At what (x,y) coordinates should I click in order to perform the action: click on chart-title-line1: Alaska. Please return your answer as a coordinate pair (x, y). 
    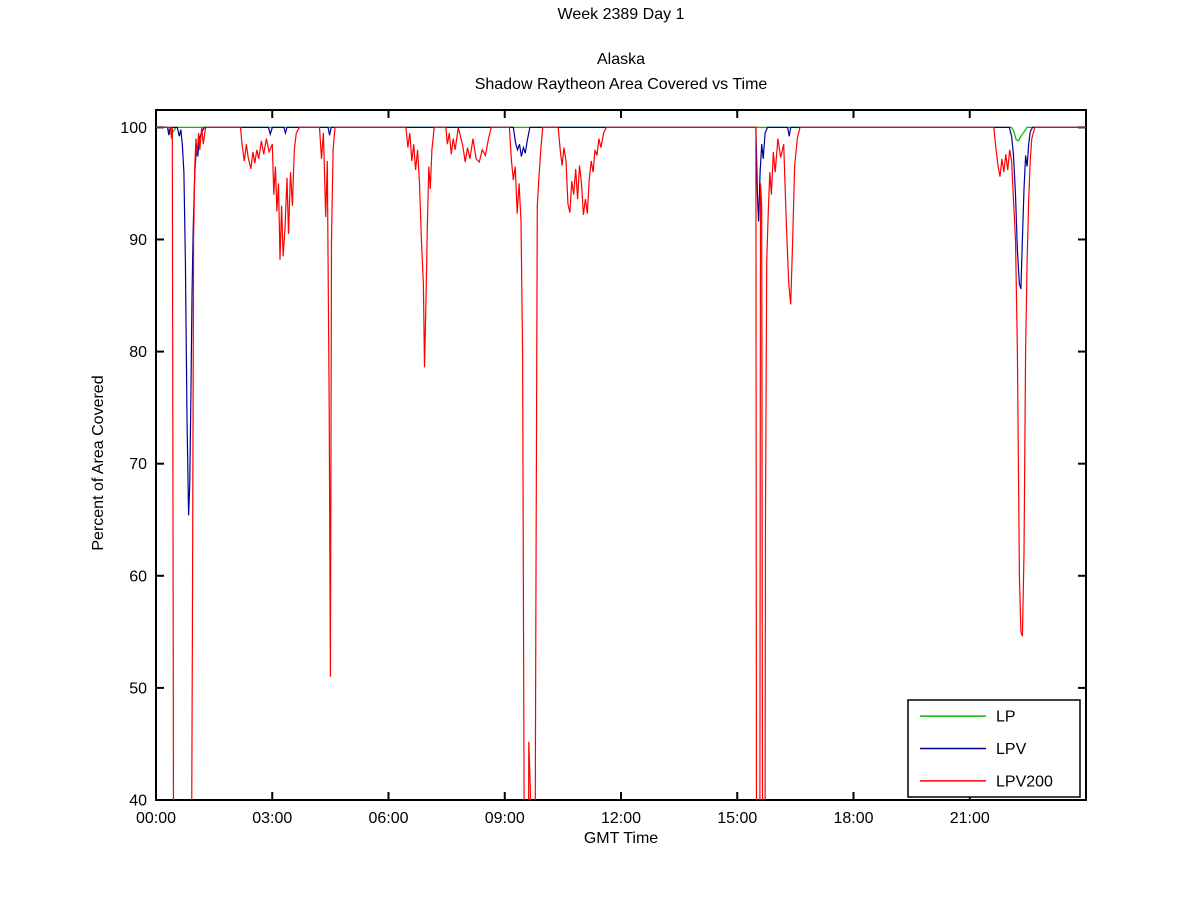
    Looking at the image, I should click on (621, 59).